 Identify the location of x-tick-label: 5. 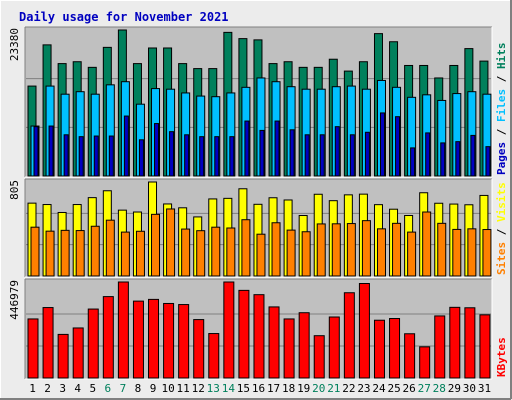
(92, 388).